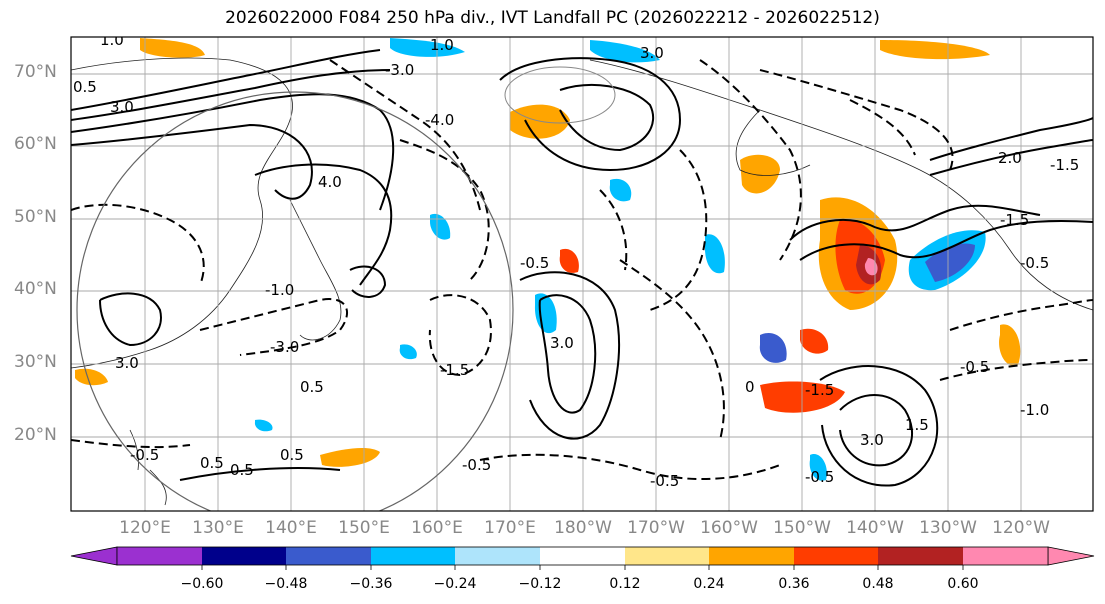 This screenshot has width=1105, height=604. What do you see at coordinates (35, 217) in the screenshot?
I see `lat-label-50: 50°N` at bounding box center [35, 217].